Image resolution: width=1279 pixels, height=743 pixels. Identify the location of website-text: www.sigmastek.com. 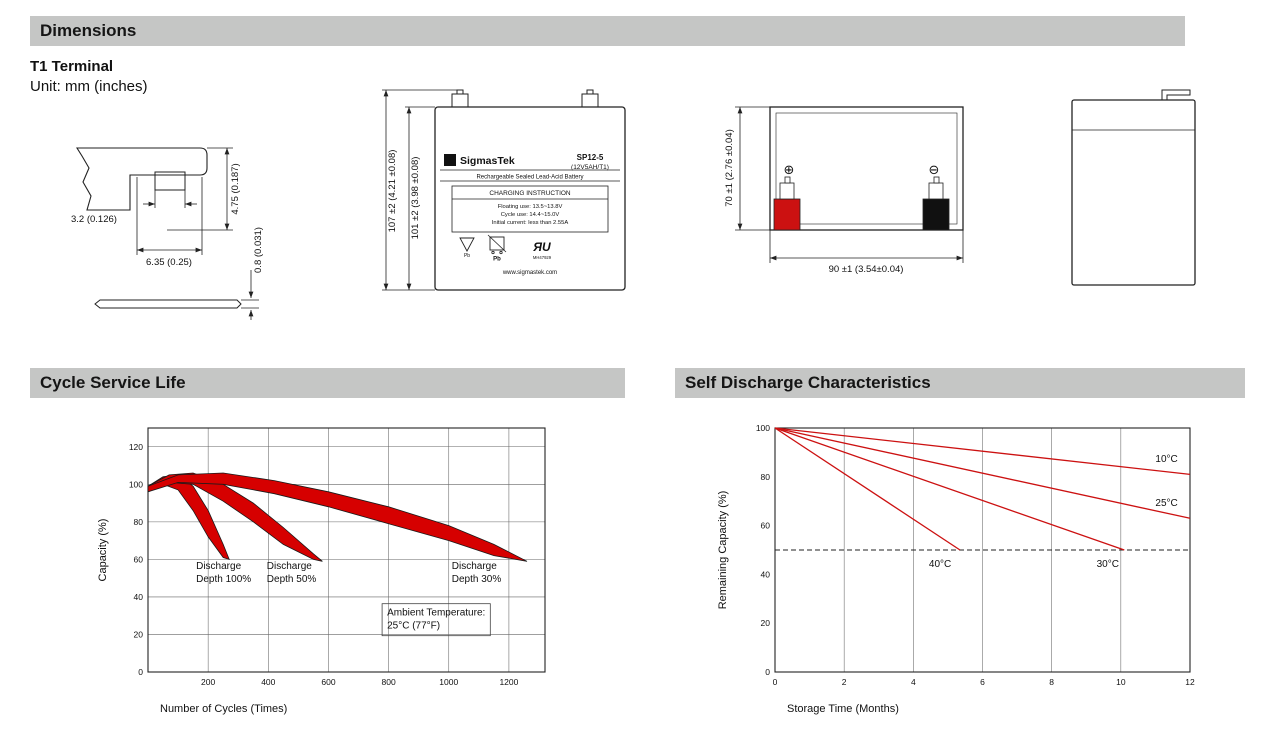
(529, 273).